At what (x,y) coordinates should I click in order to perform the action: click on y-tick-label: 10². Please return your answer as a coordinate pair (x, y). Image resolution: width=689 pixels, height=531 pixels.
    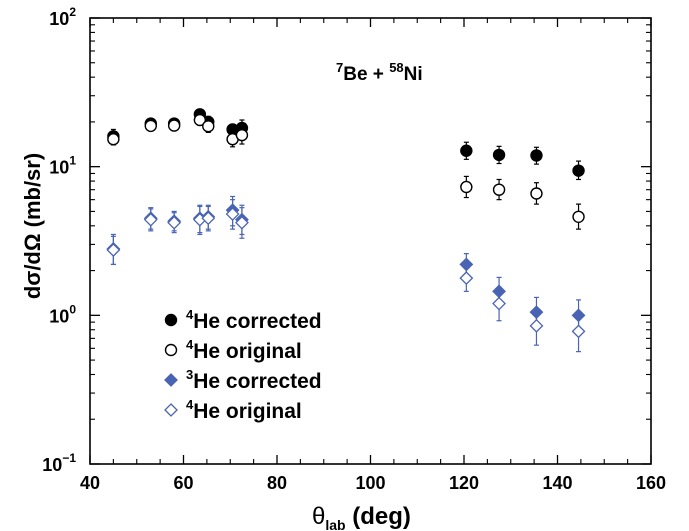
    Looking at the image, I should click on (62, 17).